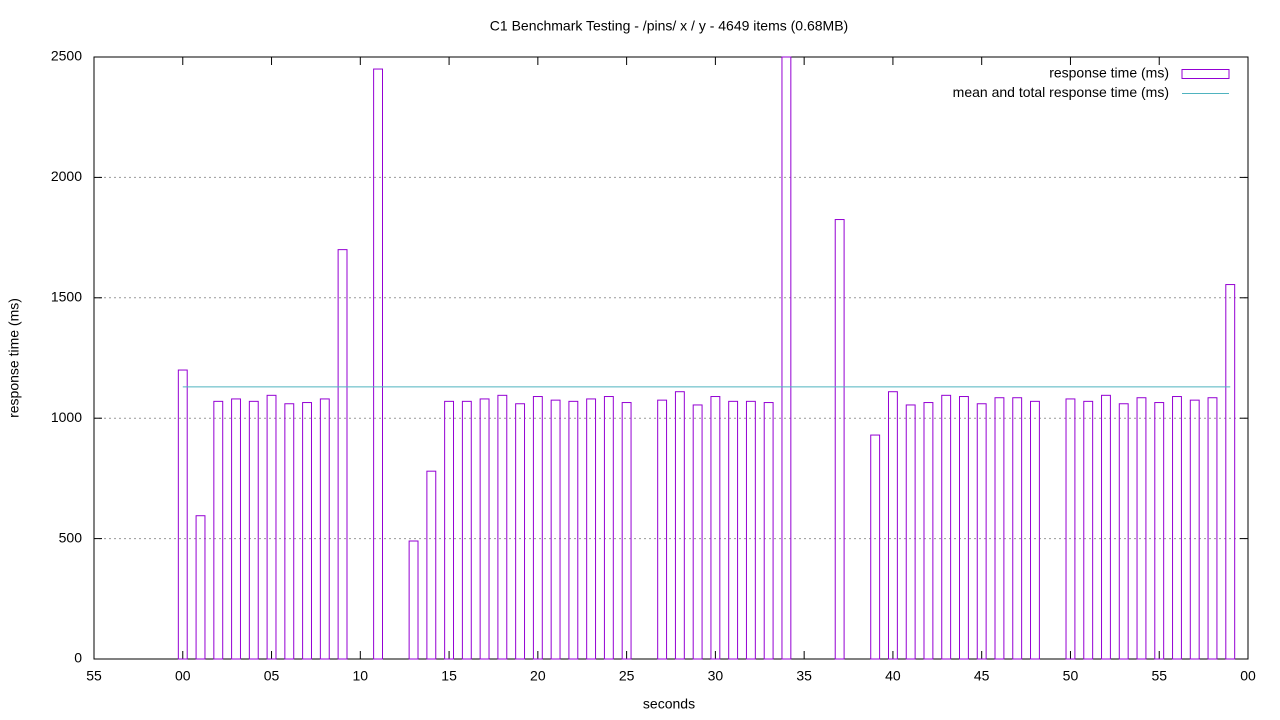 The height and width of the screenshot is (720, 1280). What do you see at coordinates (982, 676) in the screenshot?
I see `x-tick-label: 45` at bounding box center [982, 676].